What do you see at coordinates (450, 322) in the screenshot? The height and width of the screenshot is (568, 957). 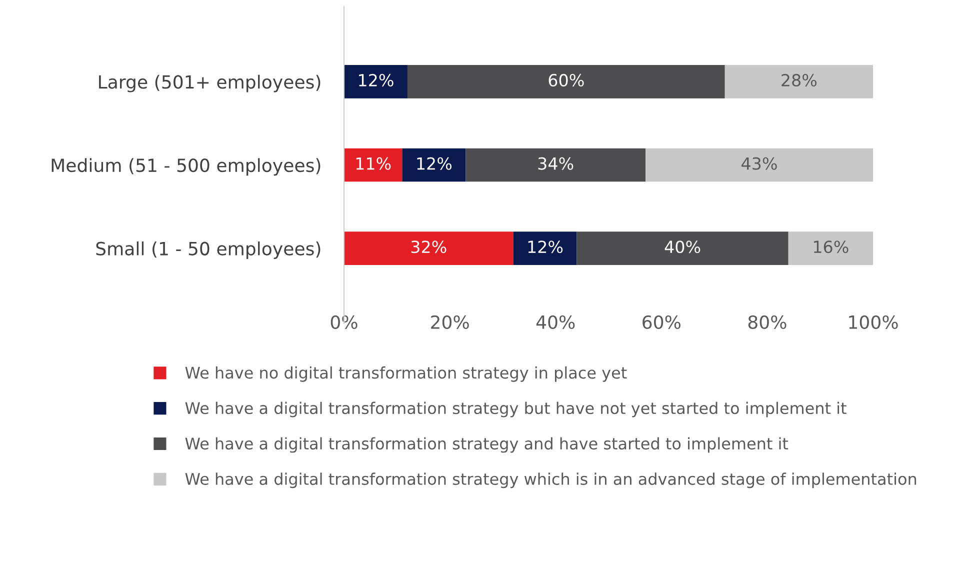 I see `x-tick-label: 20%` at bounding box center [450, 322].